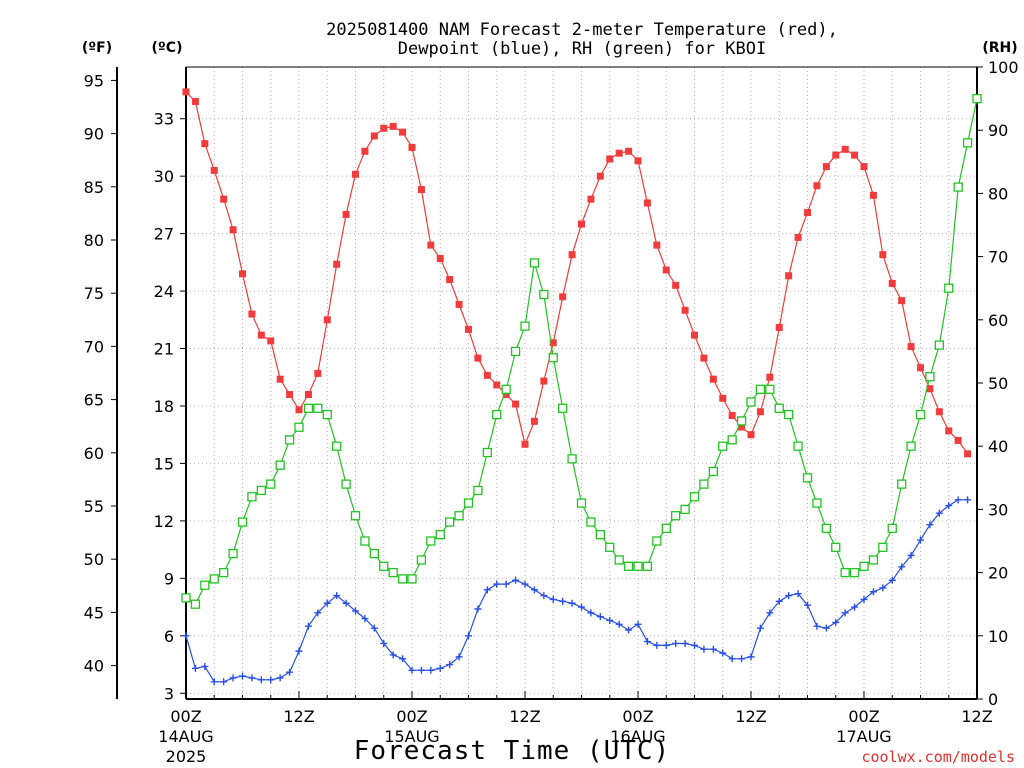 The image size is (1024, 768). What do you see at coordinates (582, 49) in the screenshot?
I see `chart-title-line2: Dewpoint (blue), RH (green) for KBOI` at bounding box center [582, 49].